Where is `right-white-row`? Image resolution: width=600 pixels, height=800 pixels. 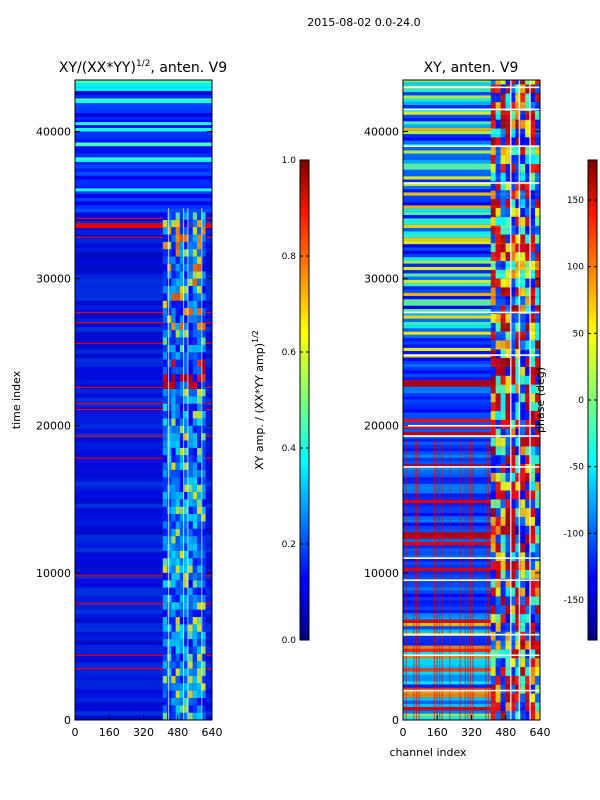 right-white-row is located at coordinates (471, 634).